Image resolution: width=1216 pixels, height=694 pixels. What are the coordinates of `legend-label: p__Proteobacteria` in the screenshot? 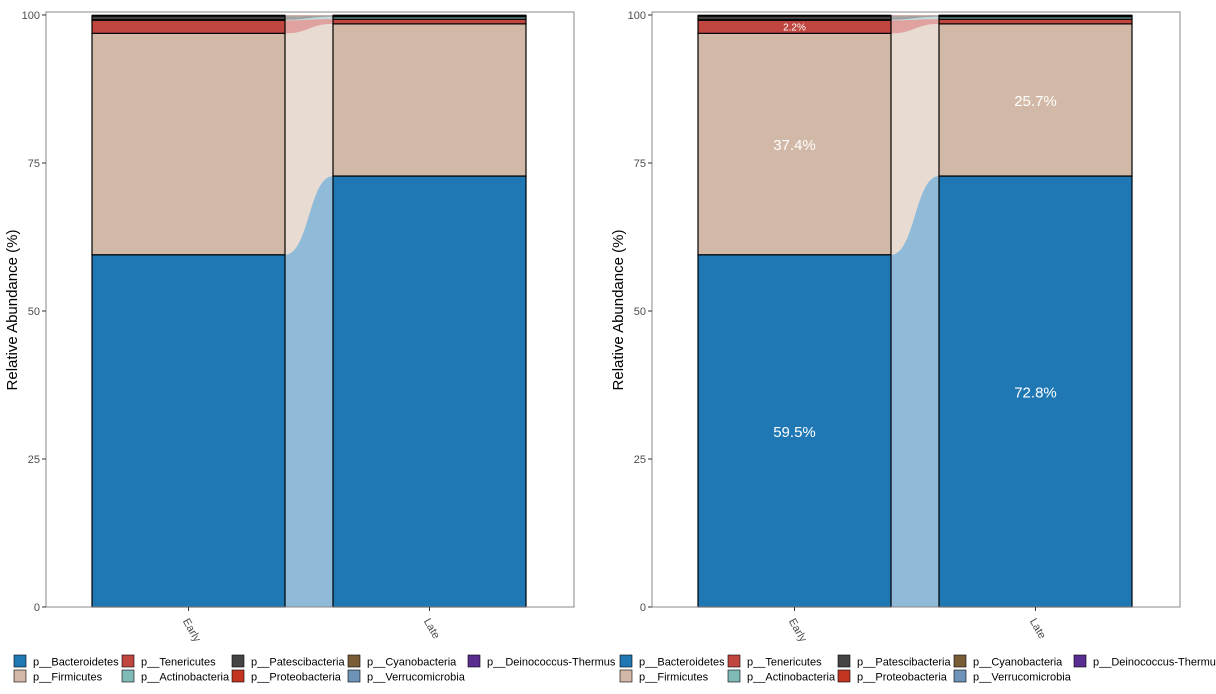 It's located at (902, 678).